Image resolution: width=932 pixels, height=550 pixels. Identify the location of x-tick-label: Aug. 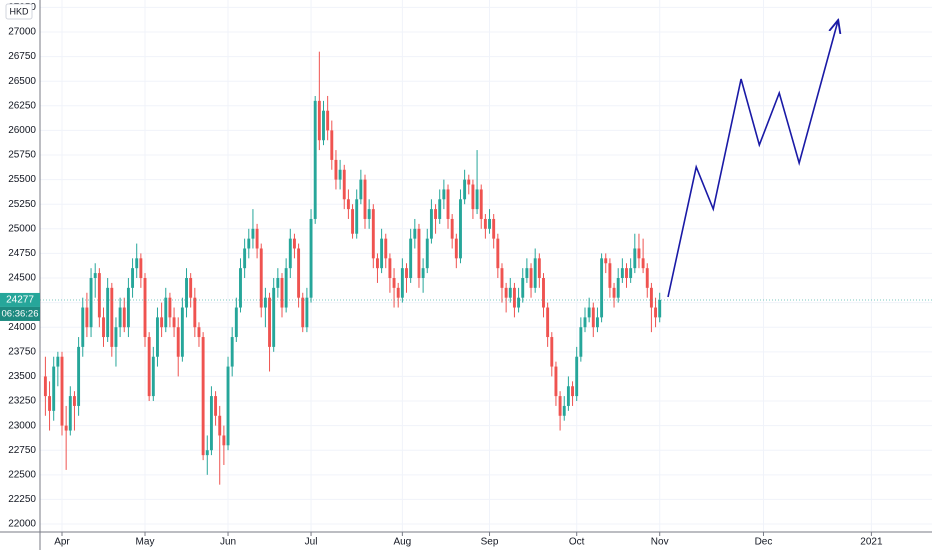
(402, 542).